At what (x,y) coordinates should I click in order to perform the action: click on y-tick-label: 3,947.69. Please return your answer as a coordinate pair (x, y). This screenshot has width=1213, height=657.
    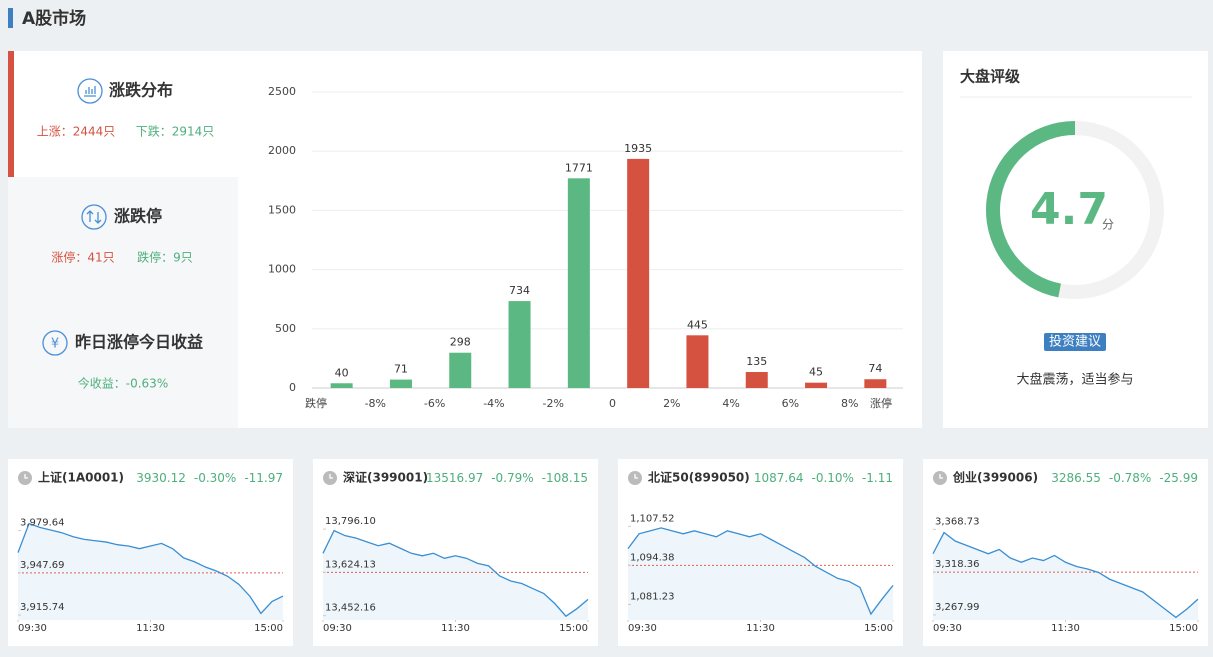
    Looking at the image, I should click on (42, 565).